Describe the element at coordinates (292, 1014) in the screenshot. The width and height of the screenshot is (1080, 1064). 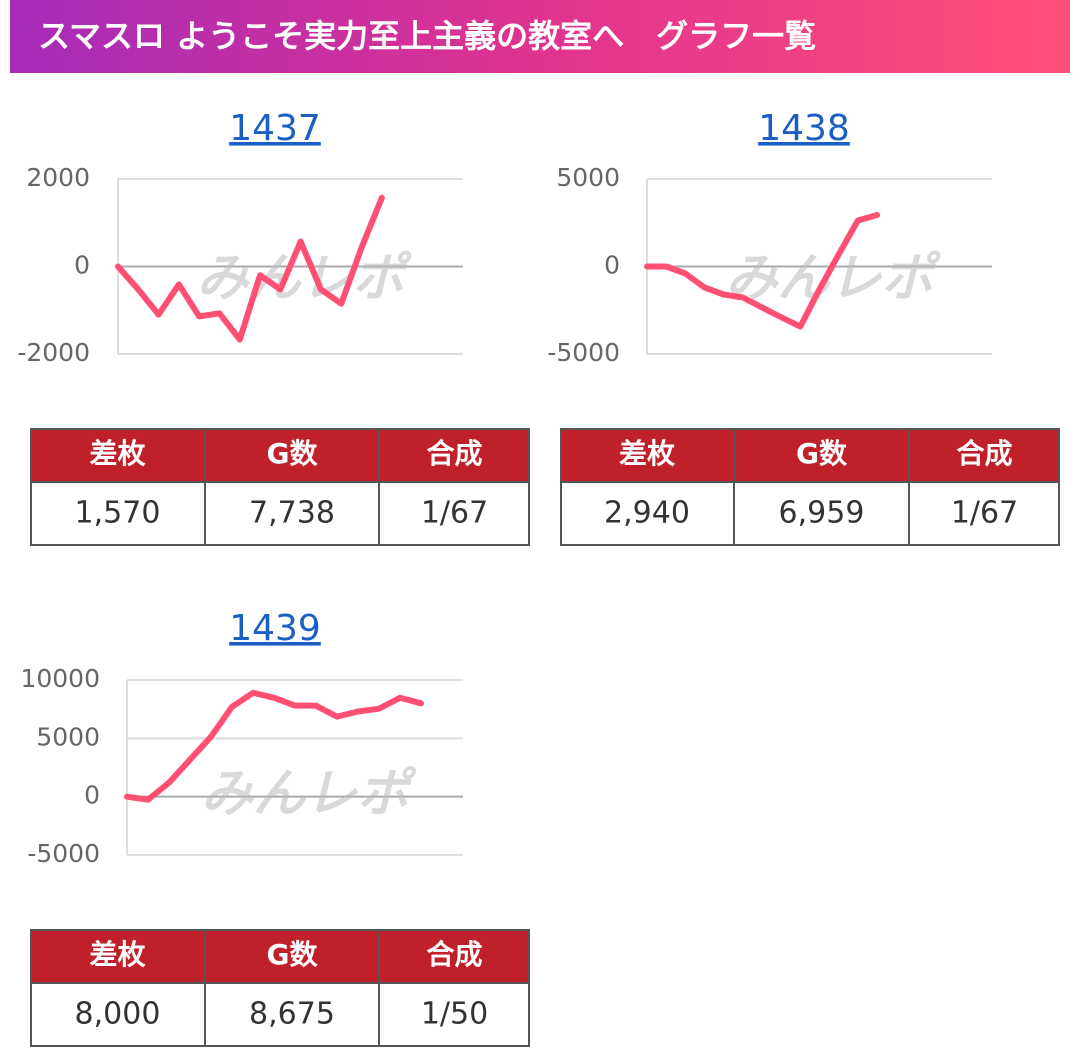
I see `table-cell: 8,675` at that location.